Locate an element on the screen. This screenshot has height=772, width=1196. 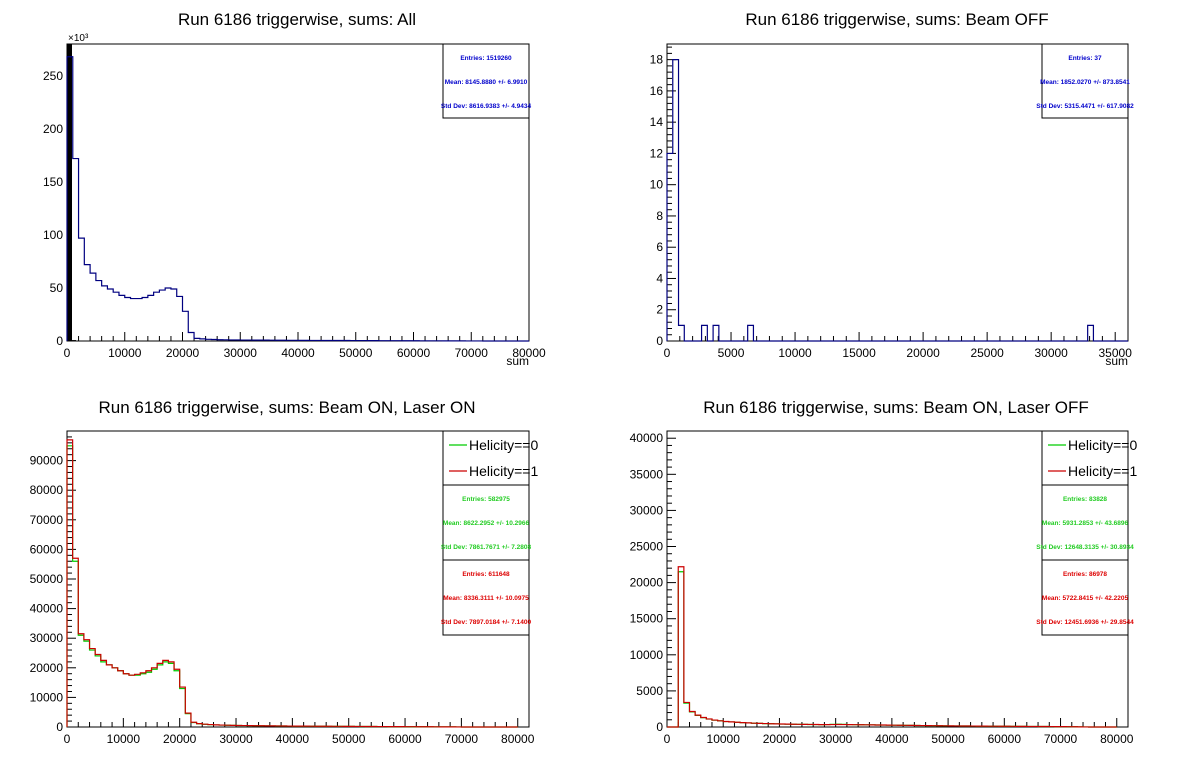
x-tick-label: 40000 is located at coordinates (298, 353).